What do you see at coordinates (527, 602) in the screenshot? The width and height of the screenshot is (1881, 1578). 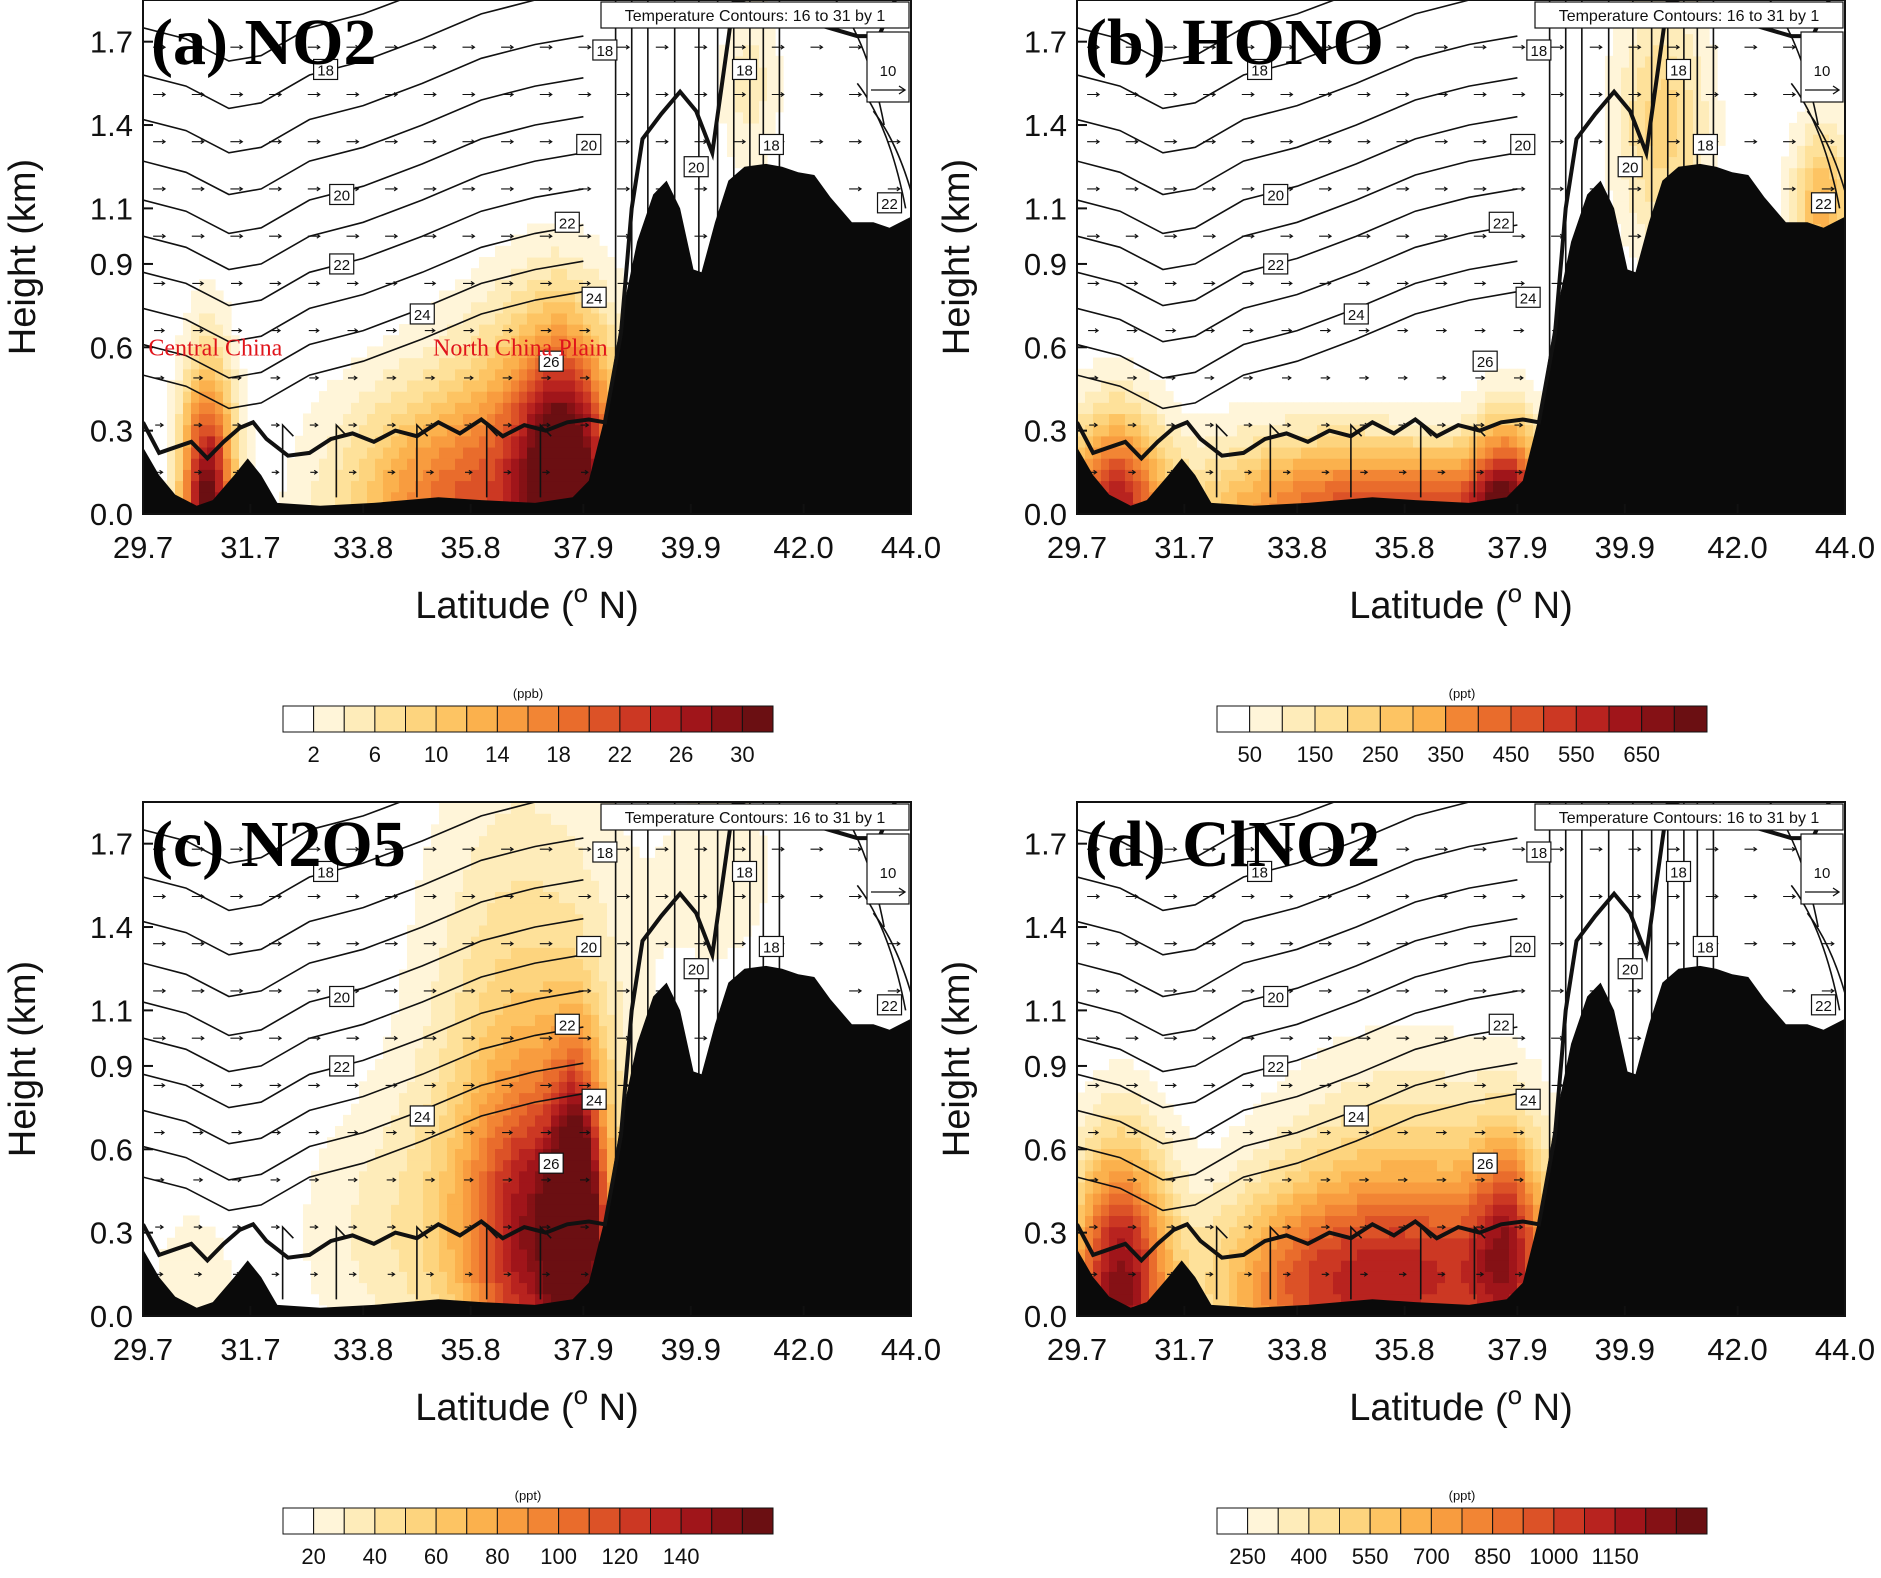 I see `x-axis-title: Latitude (o N)` at bounding box center [527, 602].